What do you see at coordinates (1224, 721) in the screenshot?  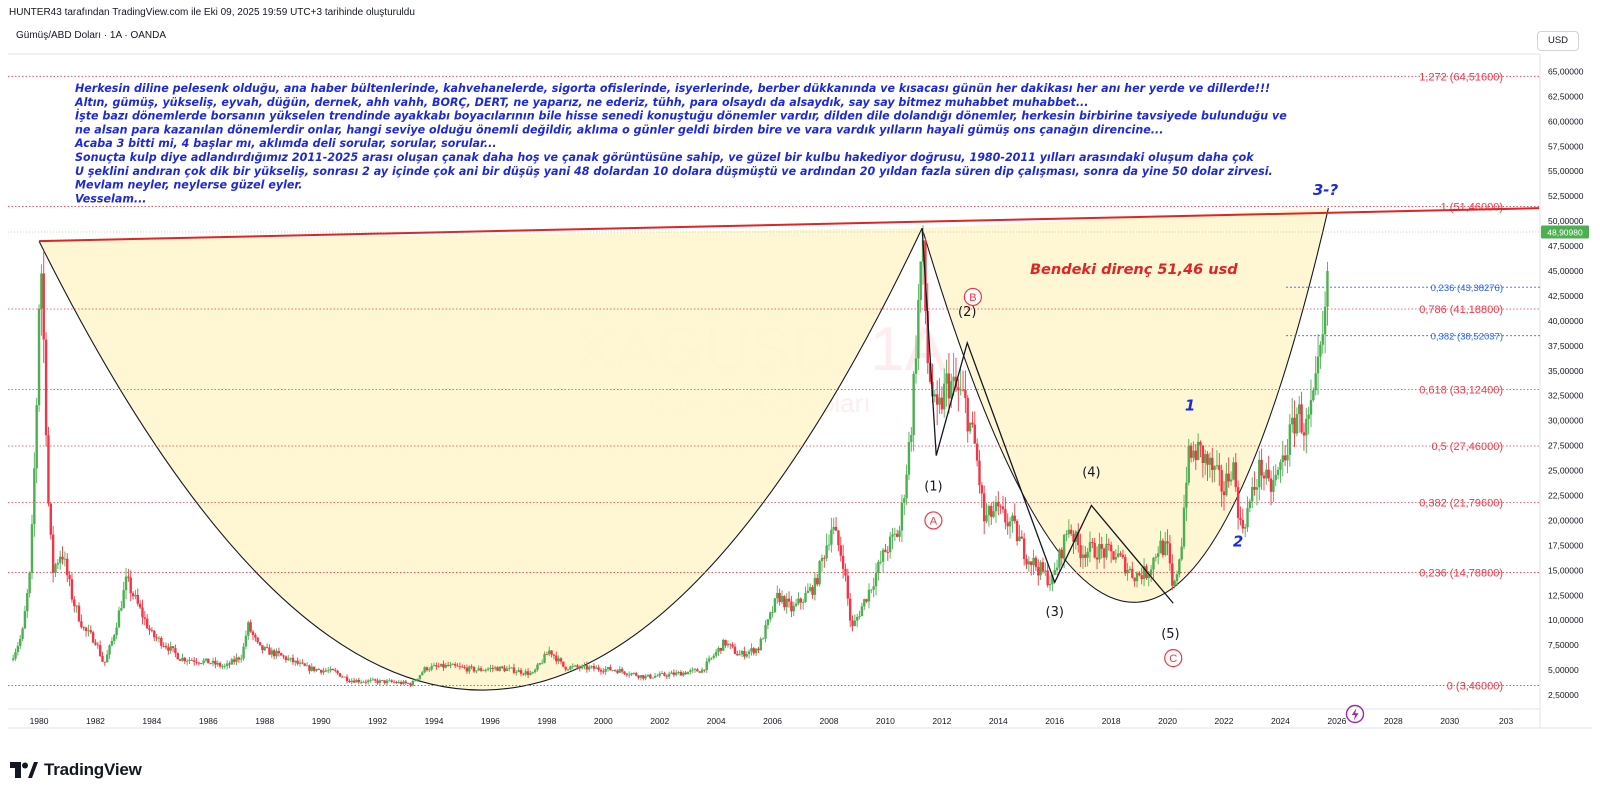 I see `time-tick-label: 2022` at bounding box center [1224, 721].